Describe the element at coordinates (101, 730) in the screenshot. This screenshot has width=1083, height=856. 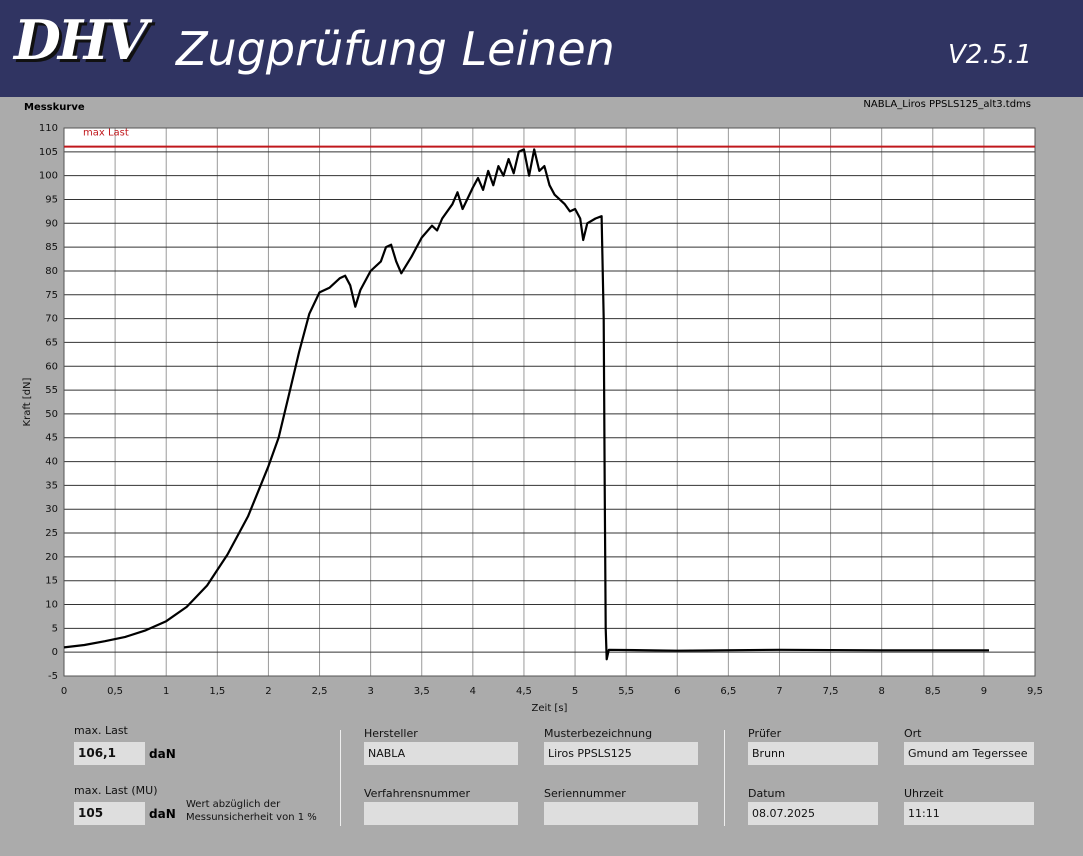
I see `field-label: max. Last` at that location.